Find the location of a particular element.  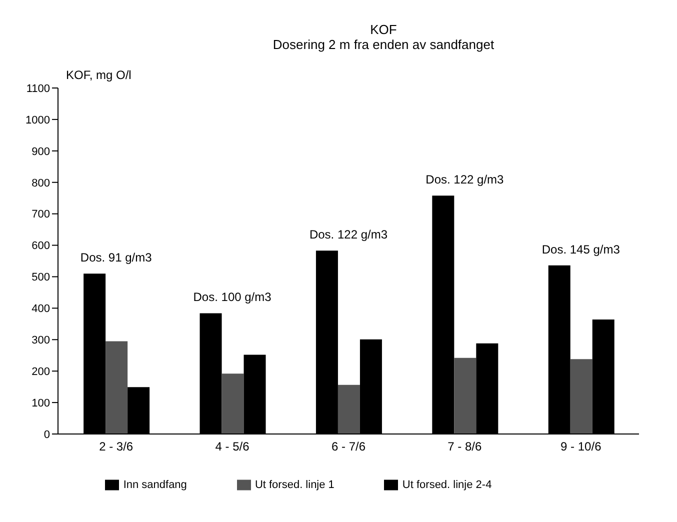

annotation: Dos. 91 g/m3 is located at coordinates (116, 257).